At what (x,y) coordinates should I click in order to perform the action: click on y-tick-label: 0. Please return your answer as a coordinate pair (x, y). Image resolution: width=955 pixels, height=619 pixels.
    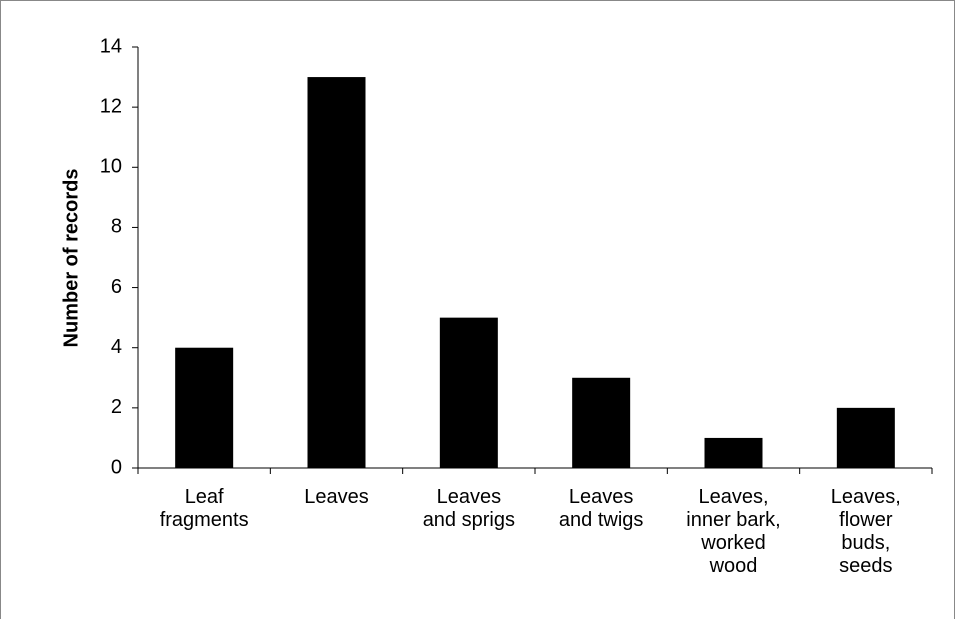
    Looking at the image, I should click on (116, 467).